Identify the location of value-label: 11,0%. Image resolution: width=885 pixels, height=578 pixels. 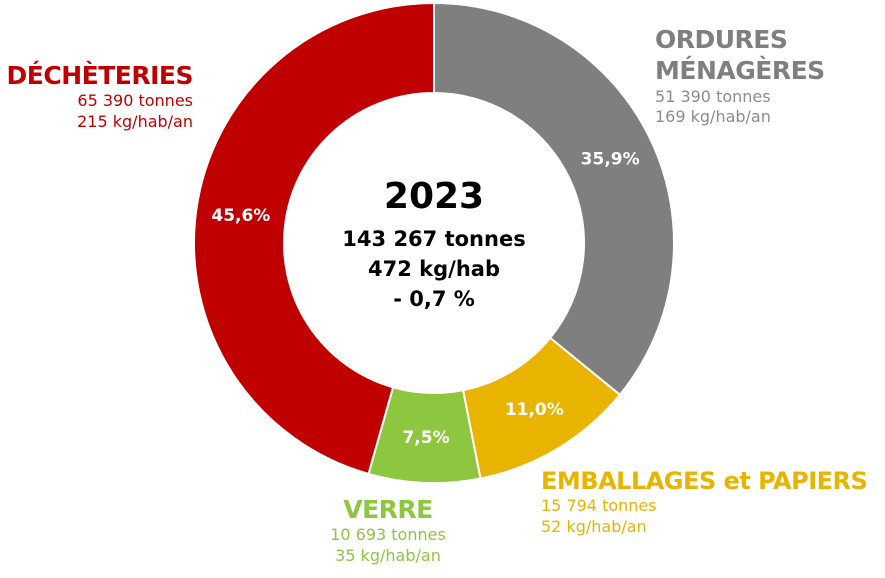
(534, 410).